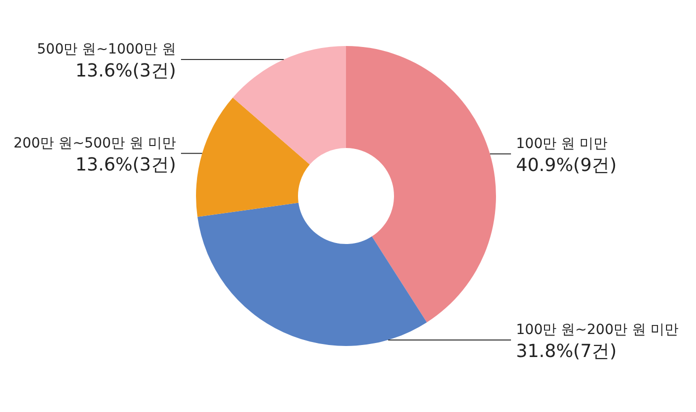 Image resolution: width=696 pixels, height=412 pixels. I want to click on slice-label: 500만 원~1000만 원, so click(106, 50).